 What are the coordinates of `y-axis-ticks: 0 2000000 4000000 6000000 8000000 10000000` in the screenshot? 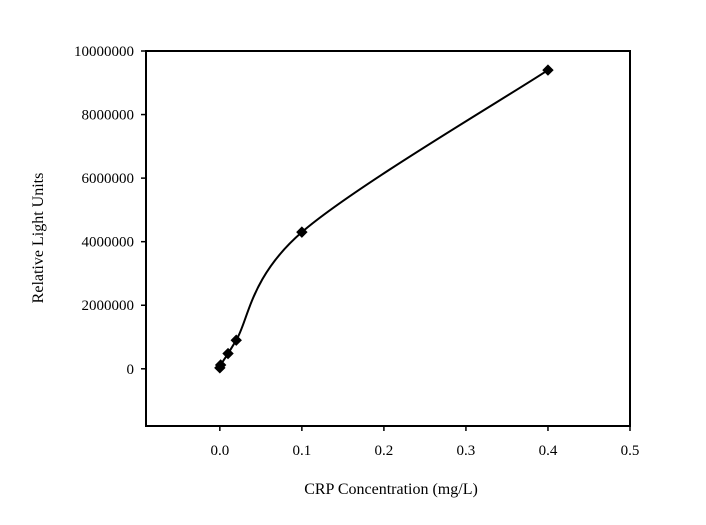 It's located at (110, 211).